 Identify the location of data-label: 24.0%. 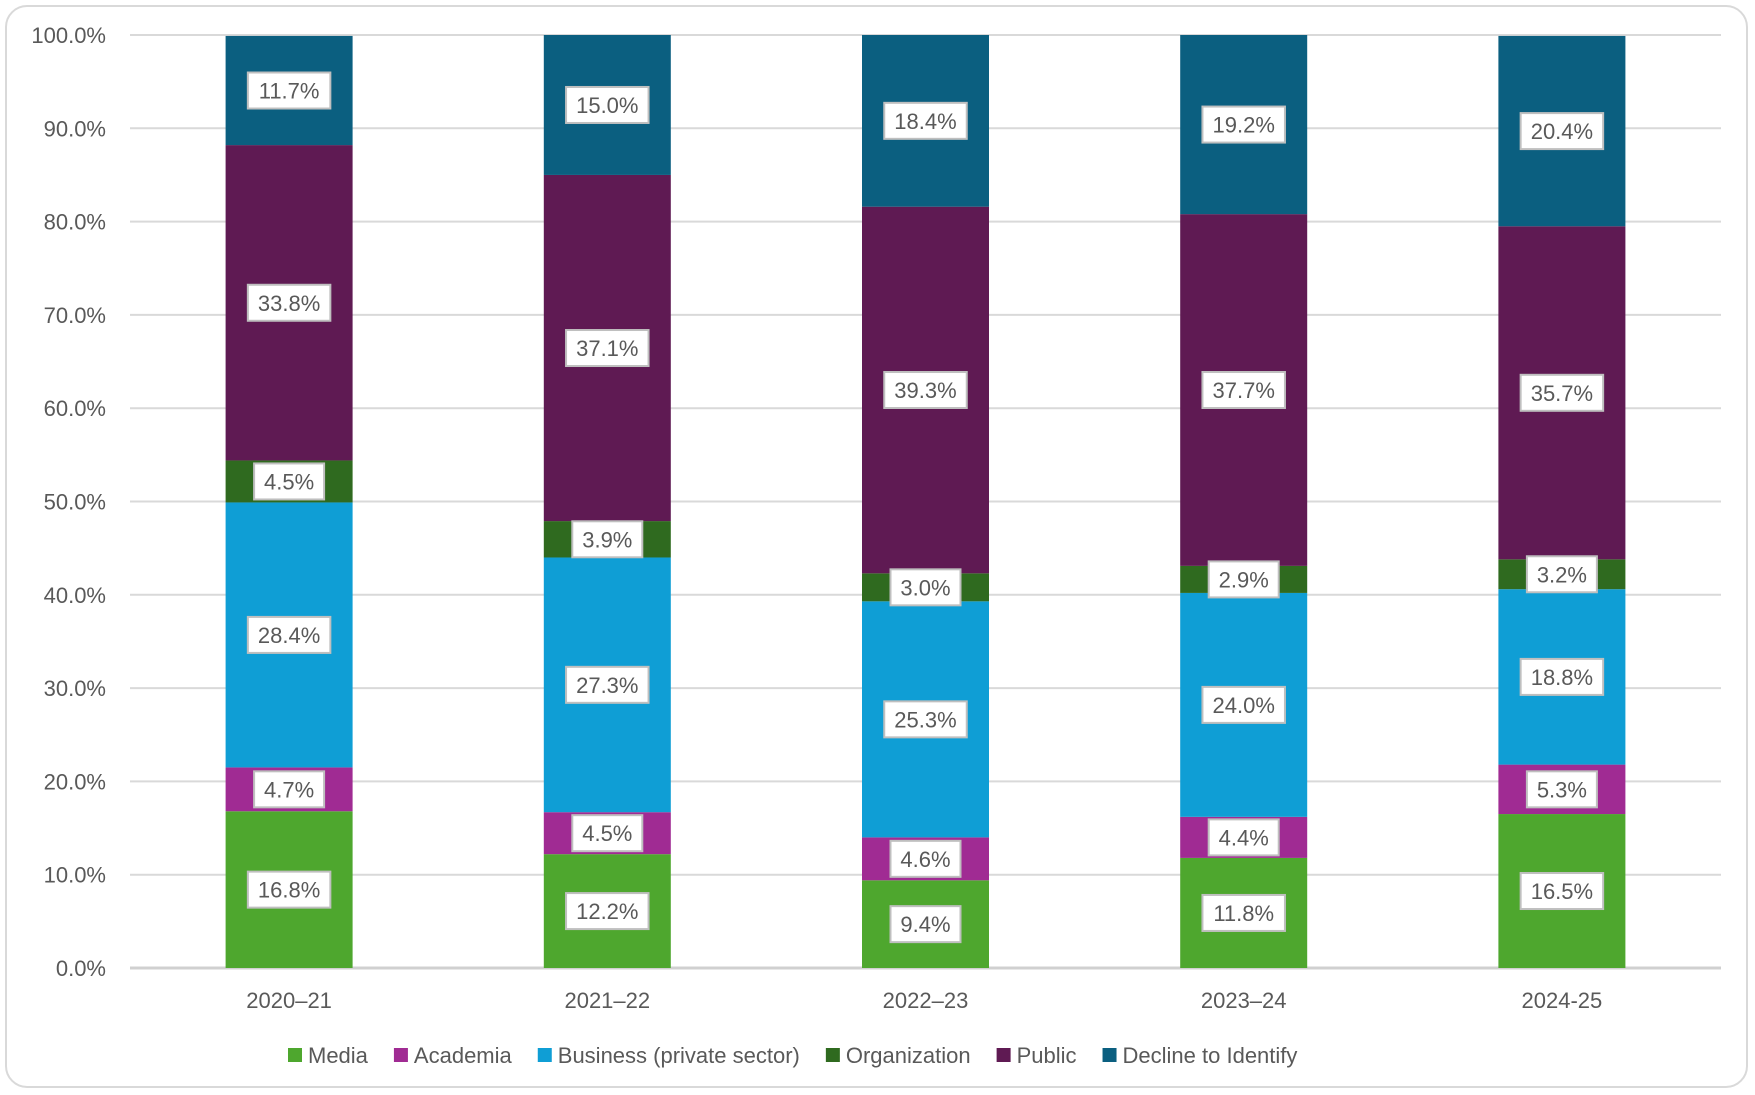
(1244, 705).